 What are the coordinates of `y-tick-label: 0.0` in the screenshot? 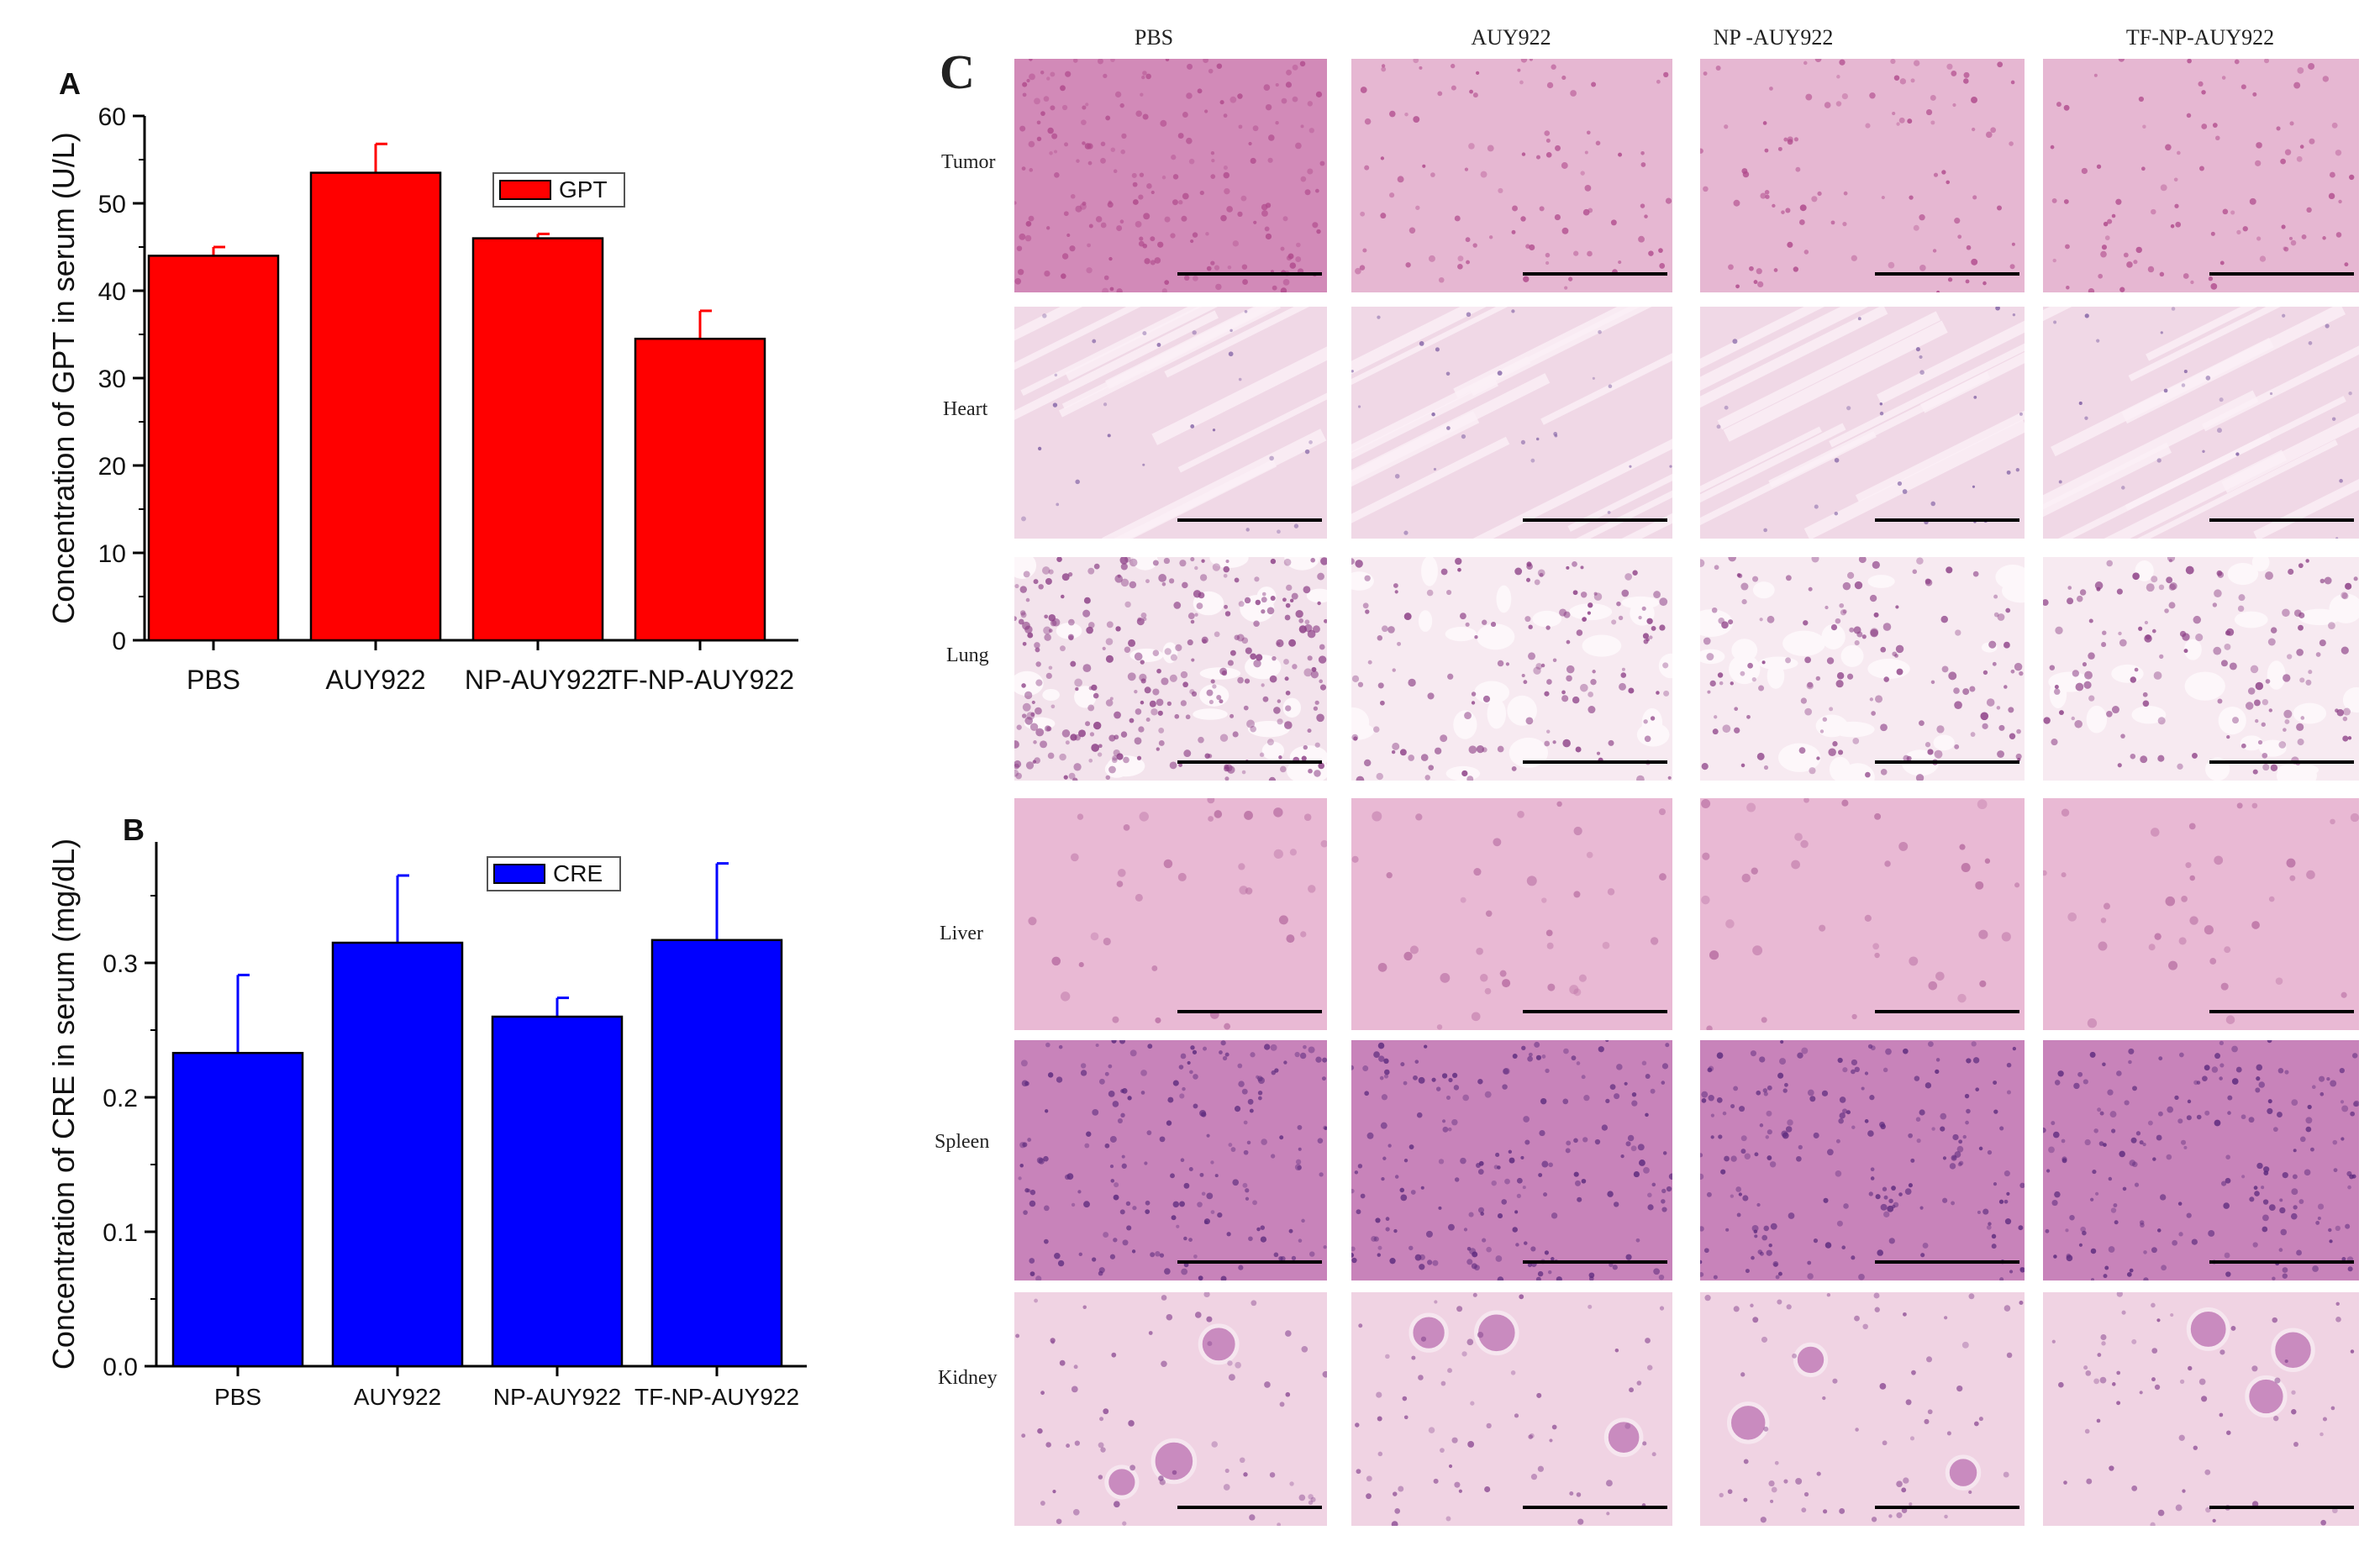 It's located at (120, 1368).